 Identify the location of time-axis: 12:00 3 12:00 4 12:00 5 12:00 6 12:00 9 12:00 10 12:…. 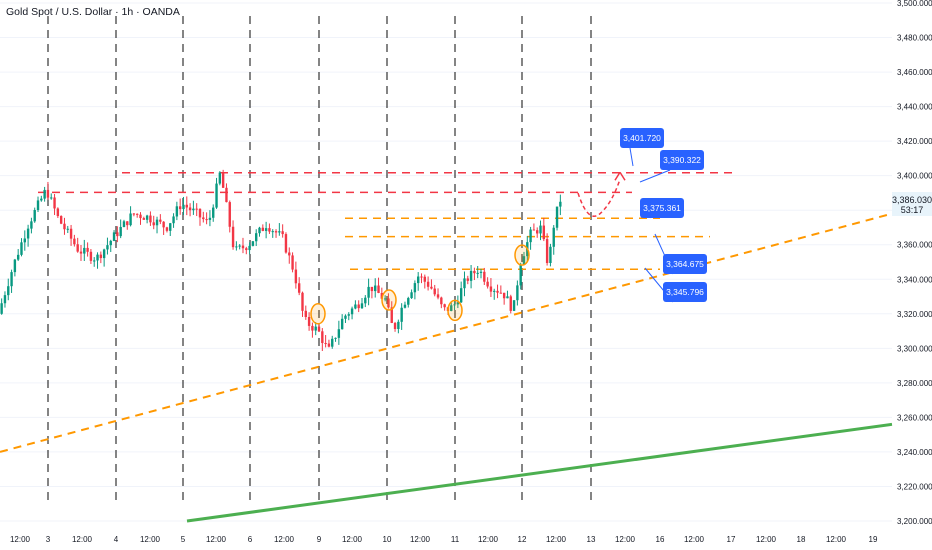
(444, 539).